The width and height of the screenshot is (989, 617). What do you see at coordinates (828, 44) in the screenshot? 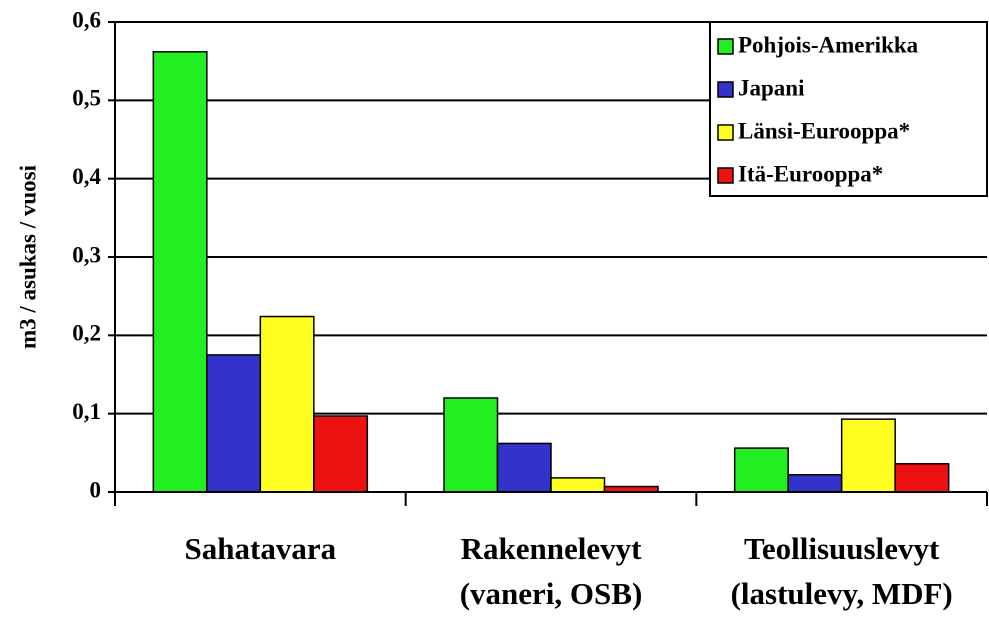
I see `legend-label: Pohjois-Amerikka` at bounding box center [828, 44].